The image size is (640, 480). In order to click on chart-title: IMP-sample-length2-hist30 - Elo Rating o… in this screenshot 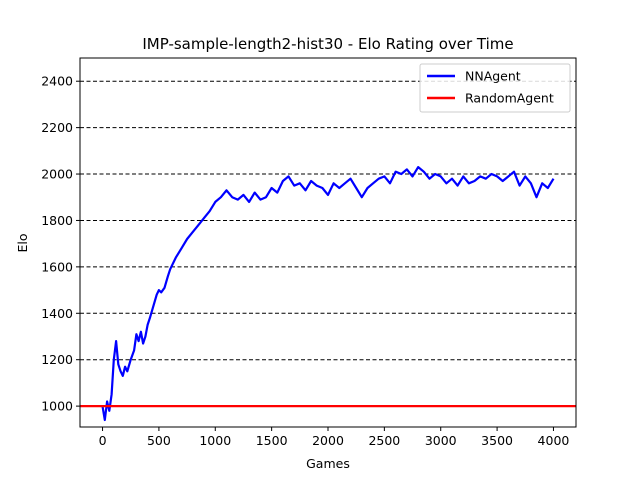, I will do `click(327, 44)`.